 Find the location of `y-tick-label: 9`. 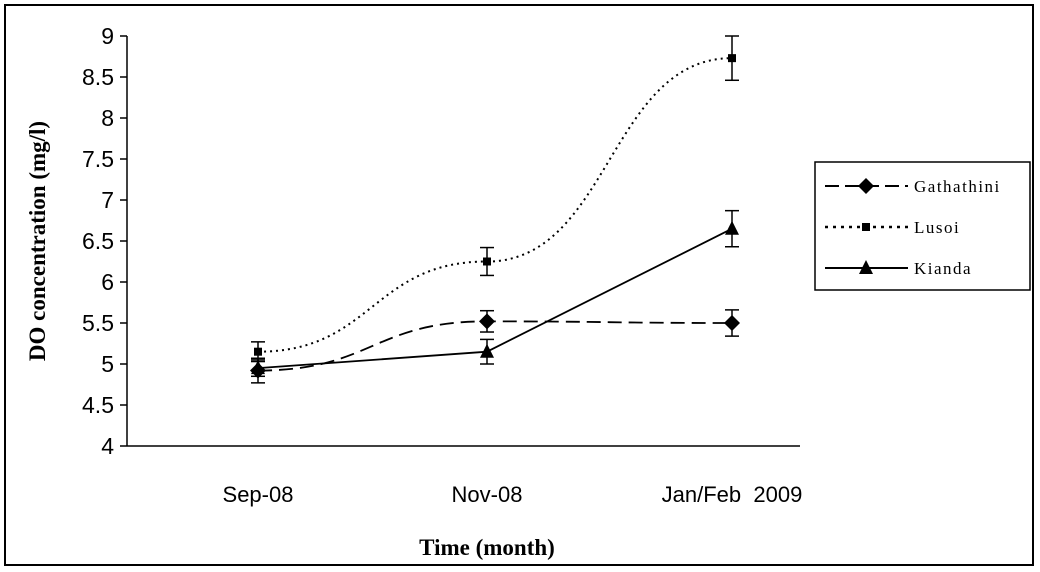

y-tick-label: 9 is located at coordinates (107, 36).